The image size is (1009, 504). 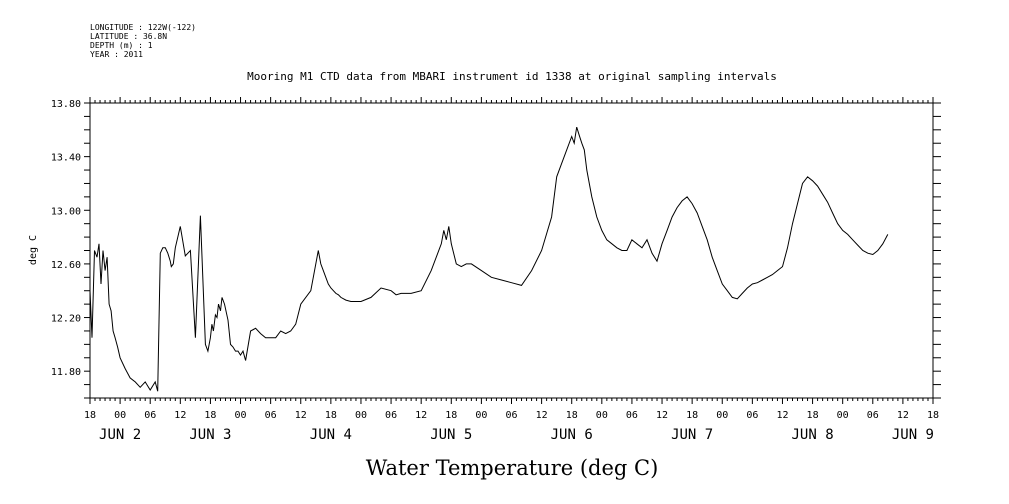 I want to click on day-label: JUN 3, so click(x=210, y=435).